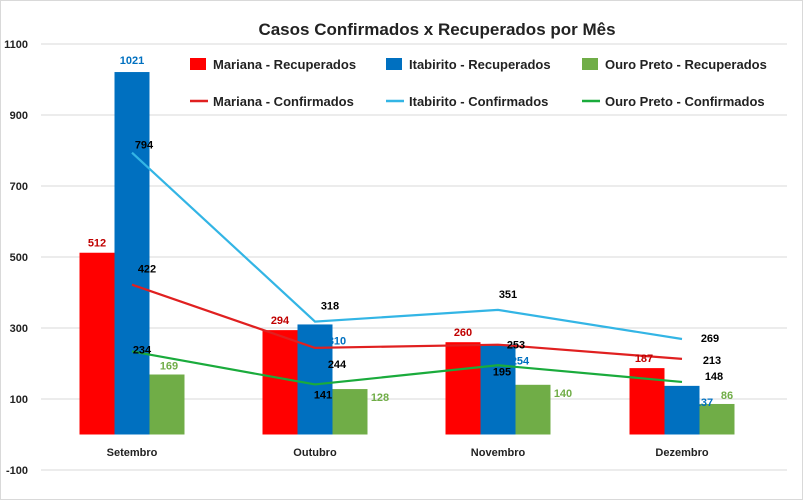 This screenshot has height=500, width=803. Describe the element at coordinates (686, 64) in the screenshot. I see `legend-label: Ouro Preto - Recuperados` at that location.